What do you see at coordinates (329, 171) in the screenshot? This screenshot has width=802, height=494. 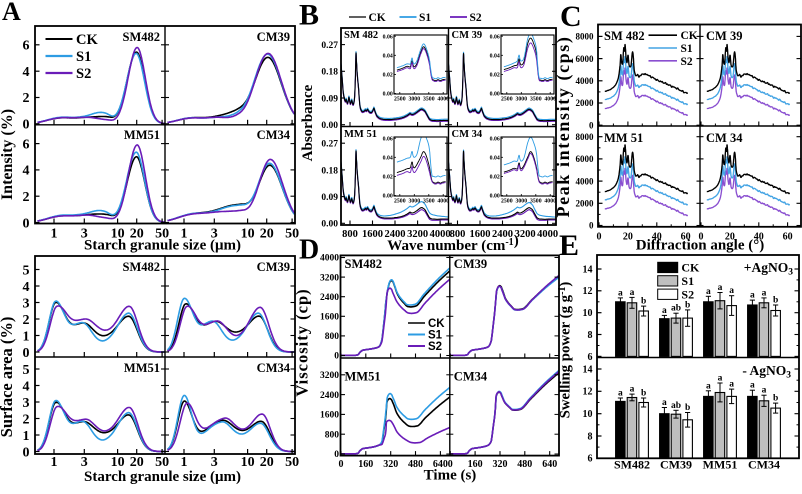 I see `svg-text: 0.18` at bounding box center [329, 171].